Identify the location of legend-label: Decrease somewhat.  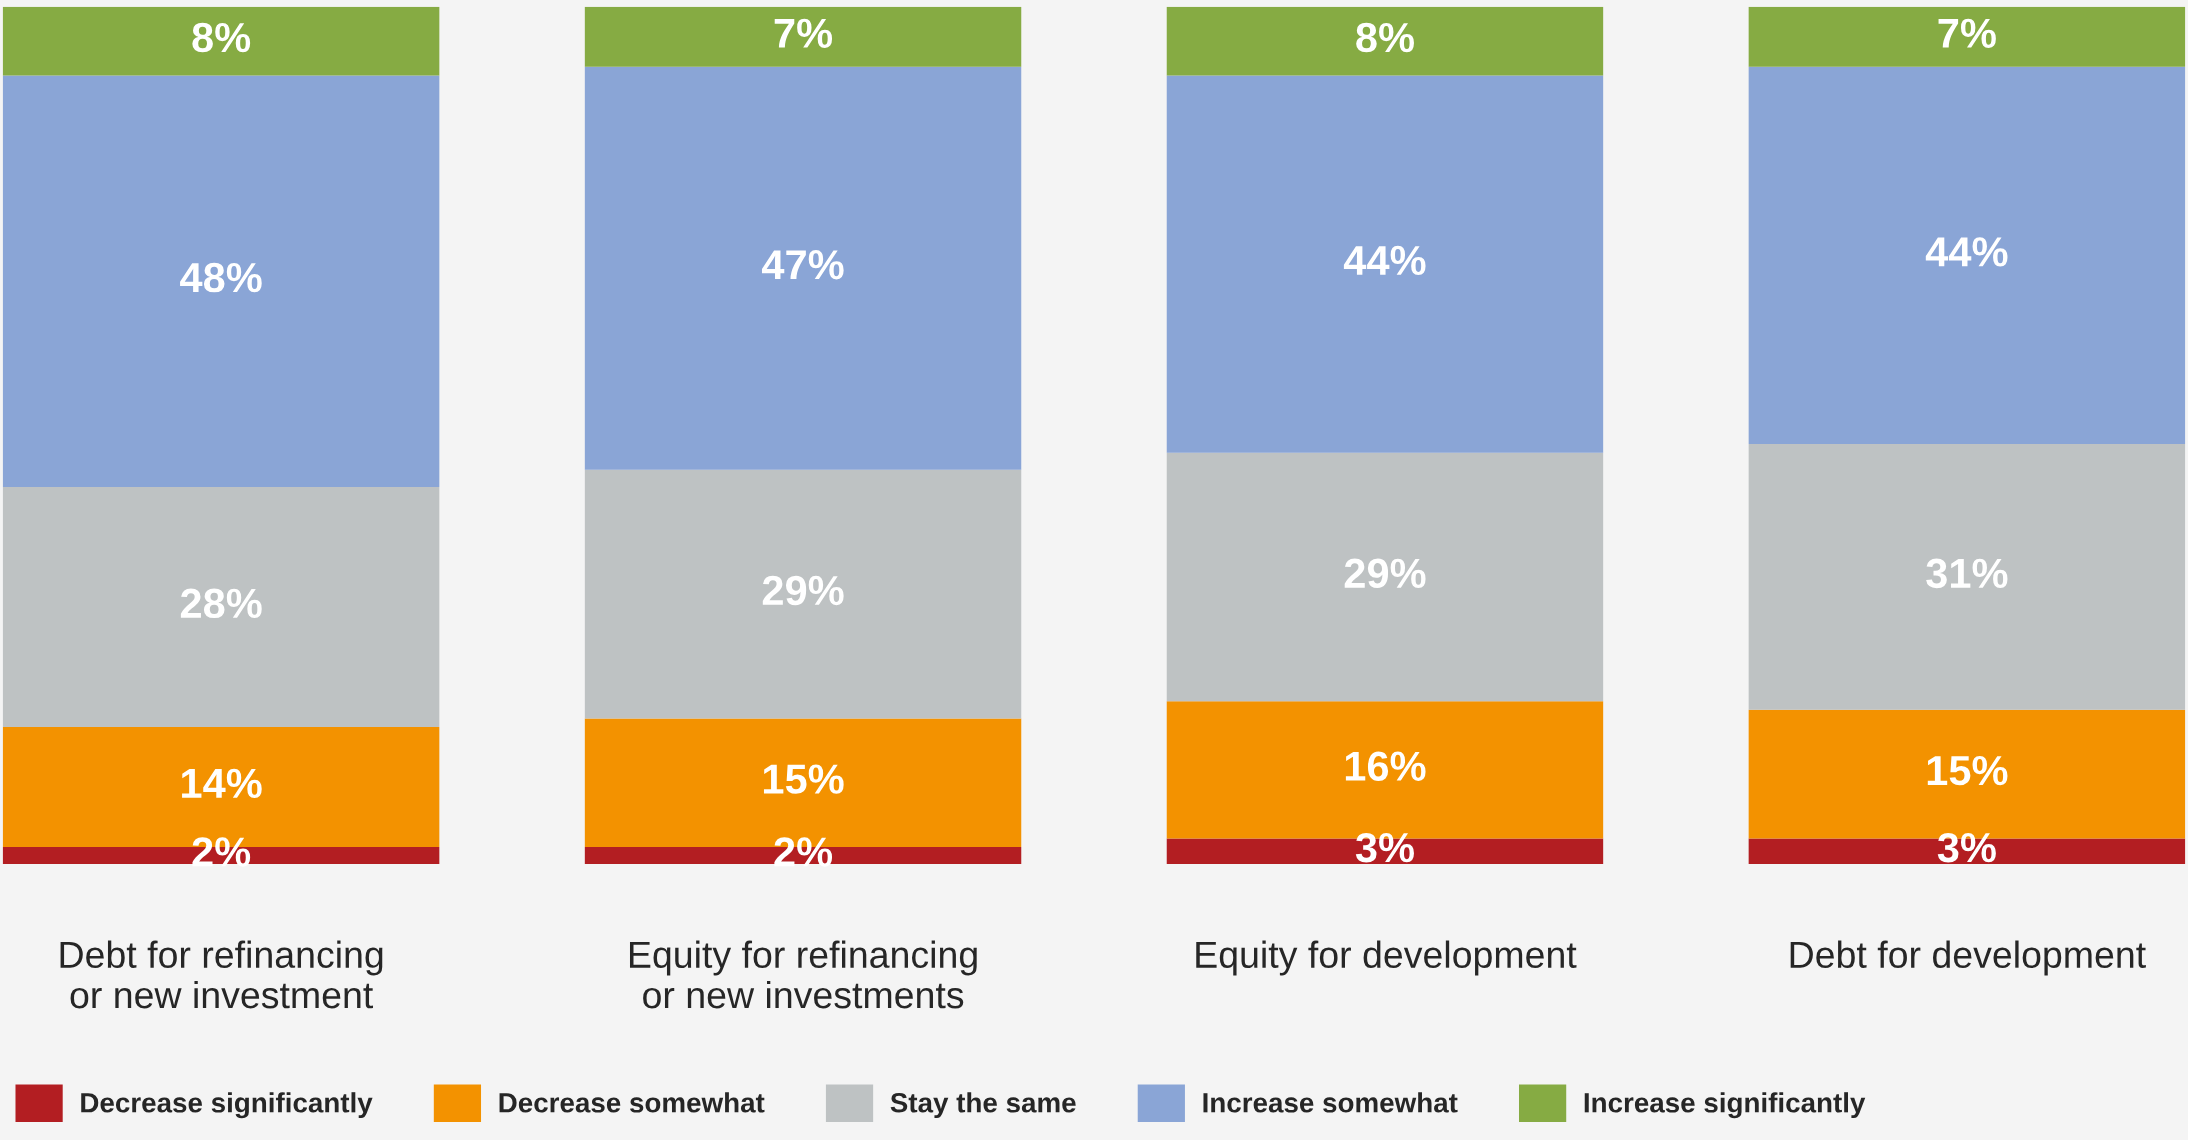
(632, 1102).